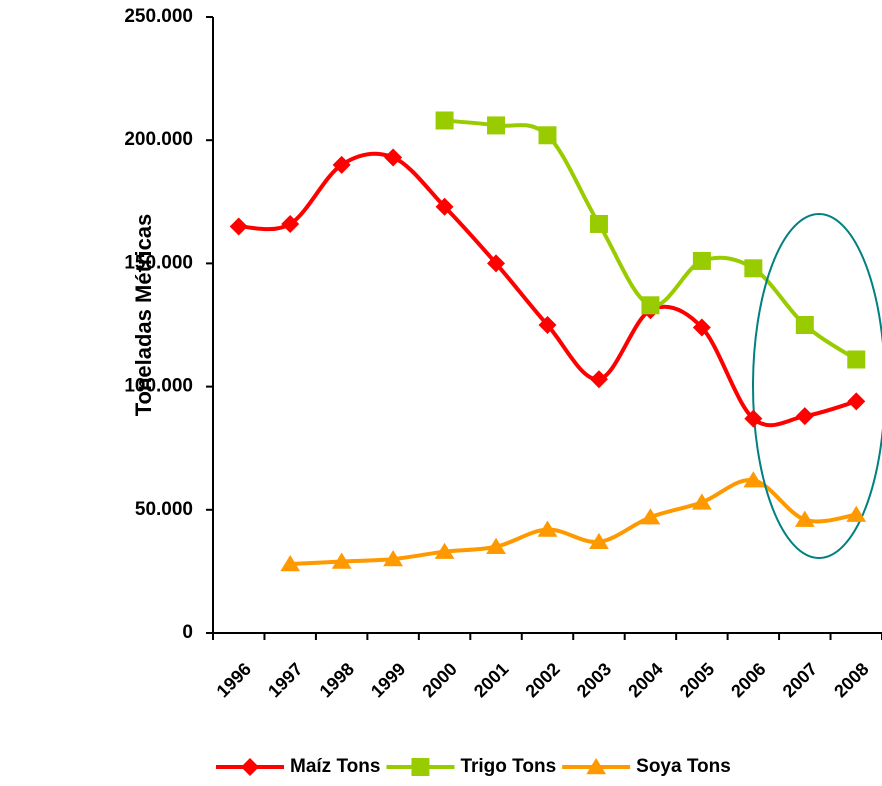 The width and height of the screenshot is (882, 786). Describe the element at coordinates (491, 680) in the screenshot. I see `x-tick-label: 2001` at that location.